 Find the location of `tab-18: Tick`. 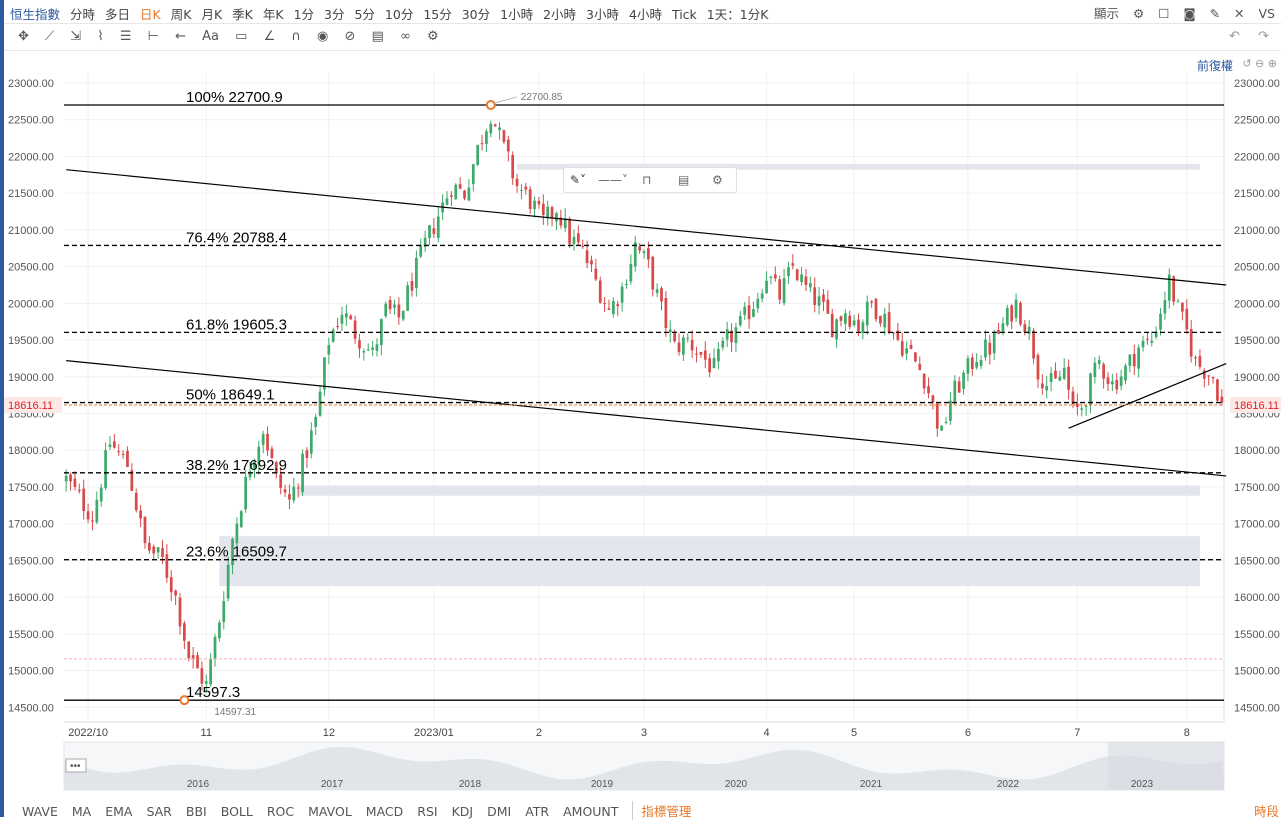

tab-18: Tick is located at coordinates (684, 14).